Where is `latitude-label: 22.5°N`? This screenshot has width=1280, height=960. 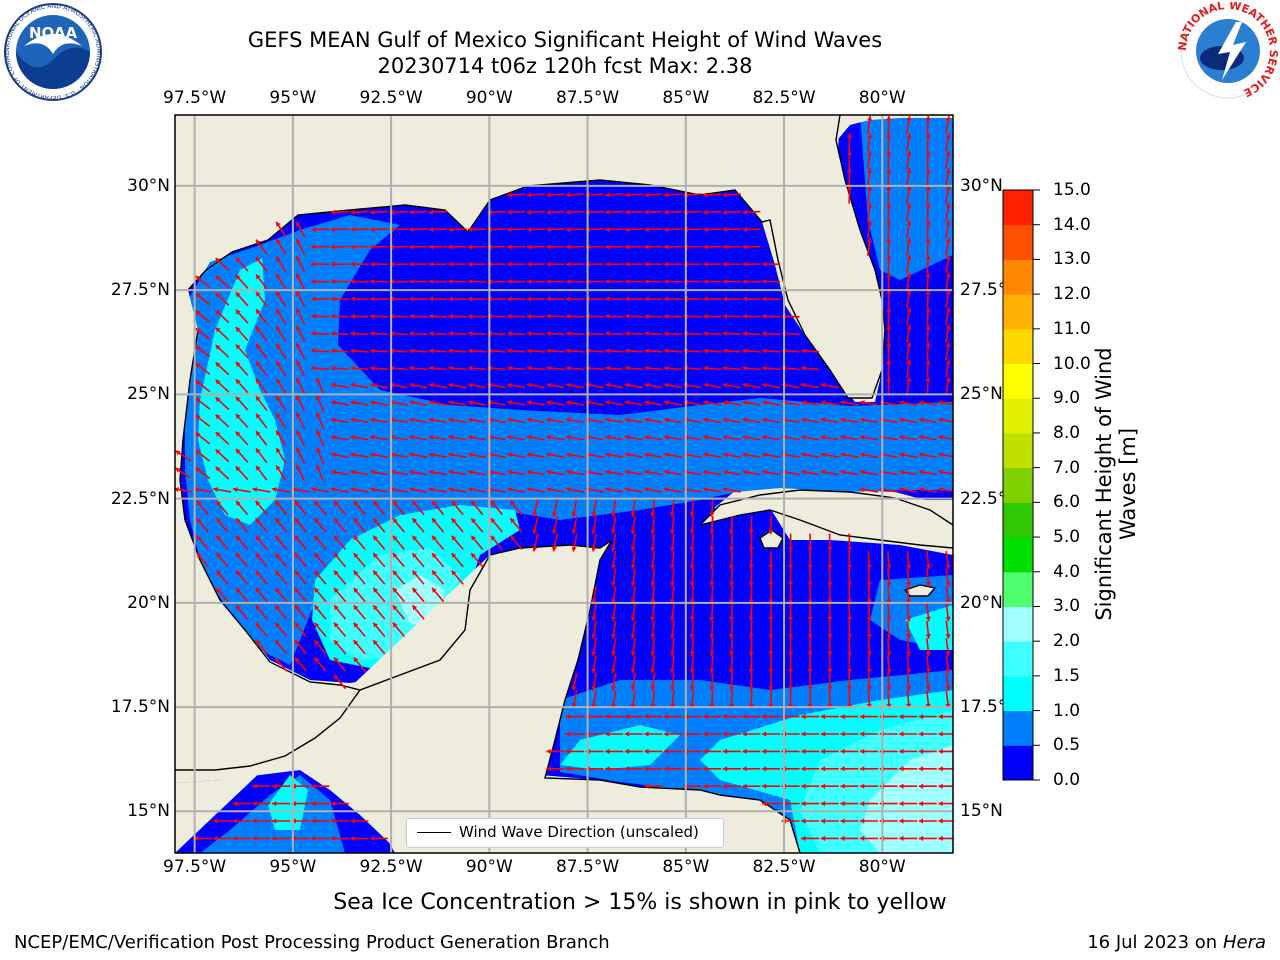 latitude-label: 22.5°N is located at coordinates (140, 498).